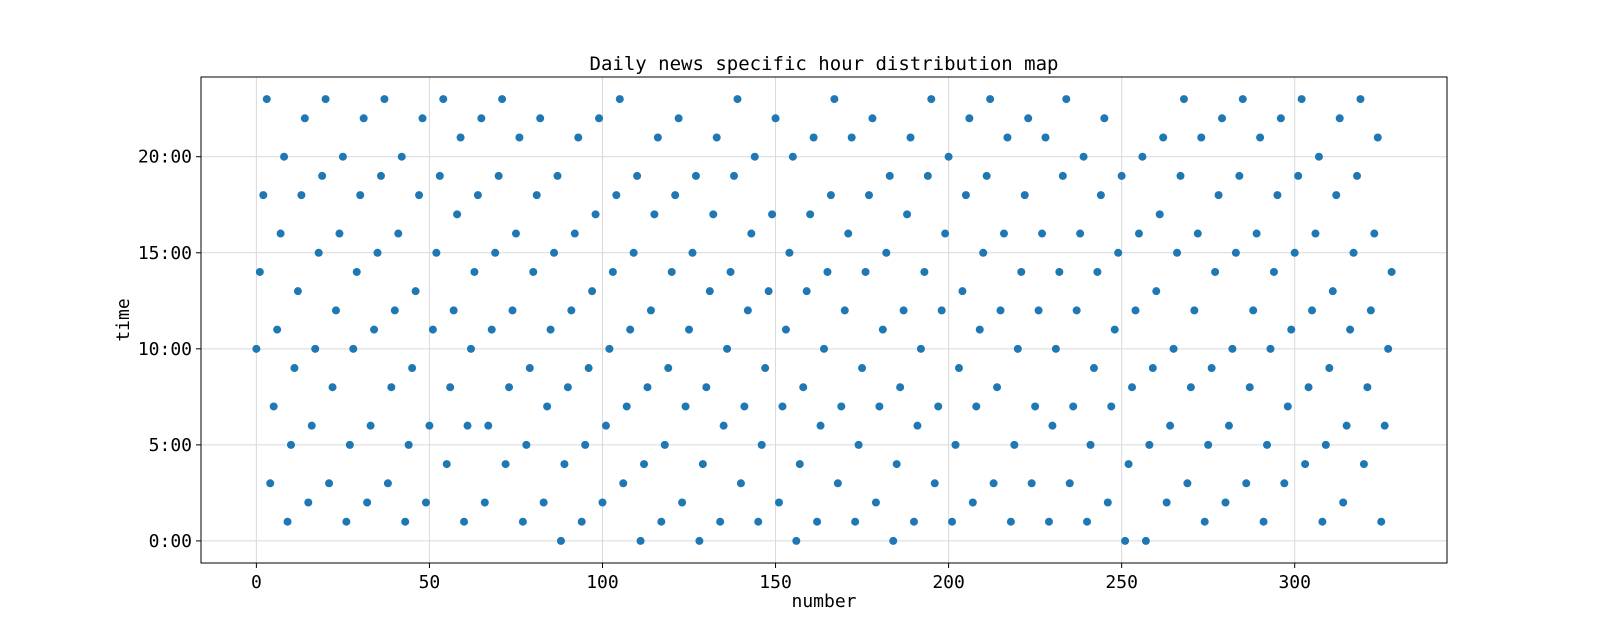  Describe the element at coordinates (430, 582) in the screenshot. I see `x-tick-label: 50` at that location.